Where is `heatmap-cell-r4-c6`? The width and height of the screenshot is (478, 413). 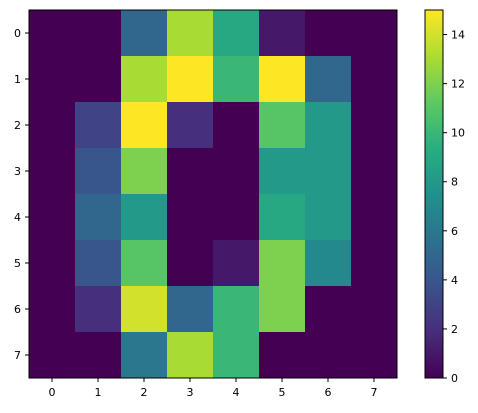
heatmap-cell-r4-c6 is located at coordinates (328, 217).